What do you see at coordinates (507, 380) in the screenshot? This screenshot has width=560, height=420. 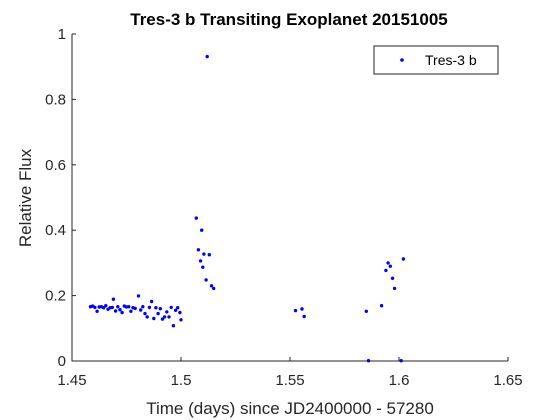 I see `x-tick-label: 1.65` at bounding box center [507, 380].